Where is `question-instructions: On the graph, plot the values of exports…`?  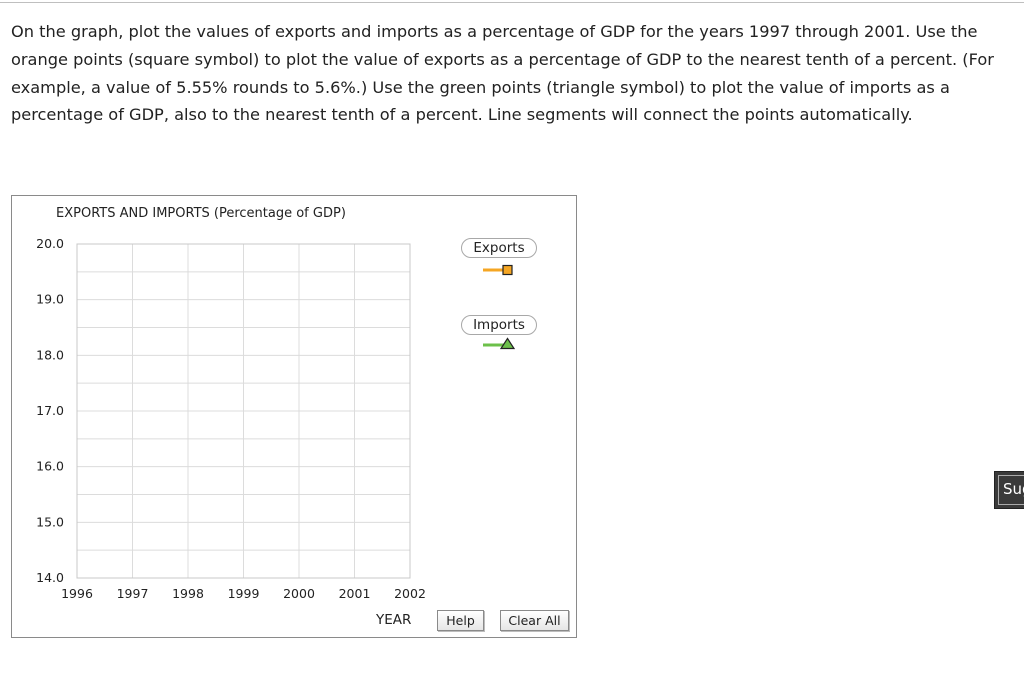 question-instructions: On the graph, plot the values of exports… is located at coordinates (502, 73).